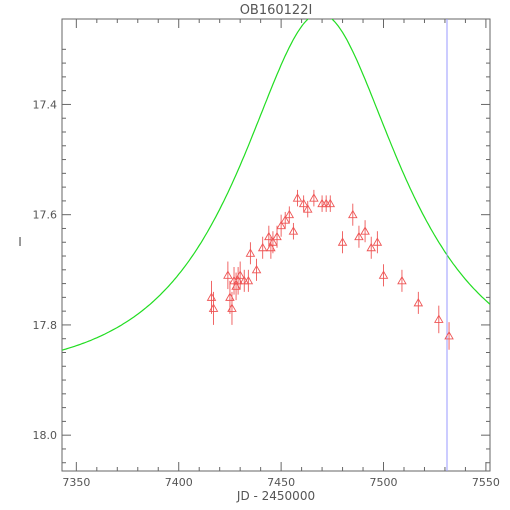 This screenshot has width=510, height=510. I want to click on x-tick-label: 7350, so click(76, 482).